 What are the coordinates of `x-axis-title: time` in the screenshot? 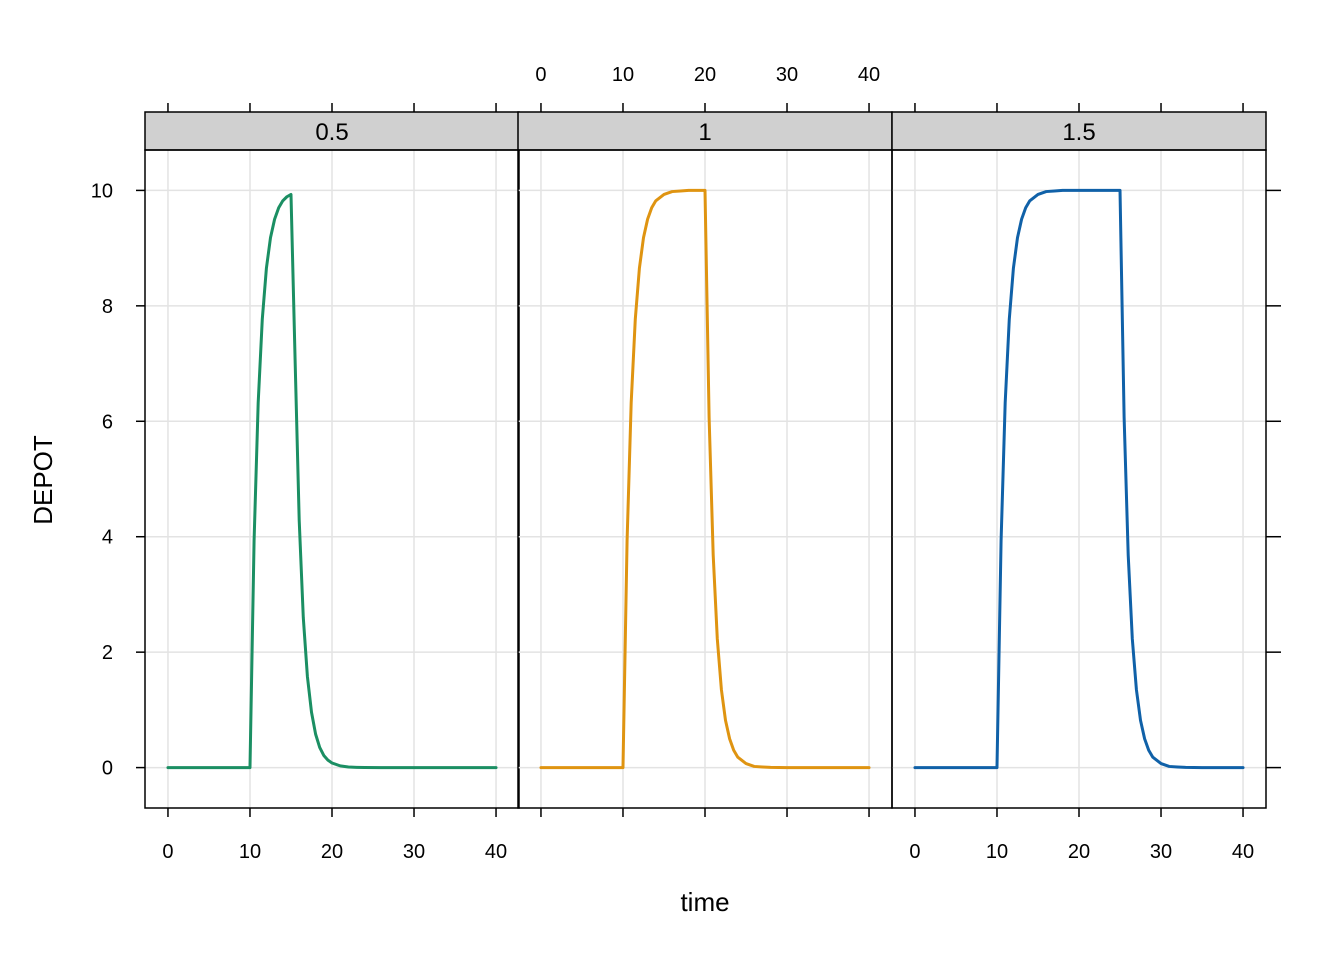 It's located at (704, 902).